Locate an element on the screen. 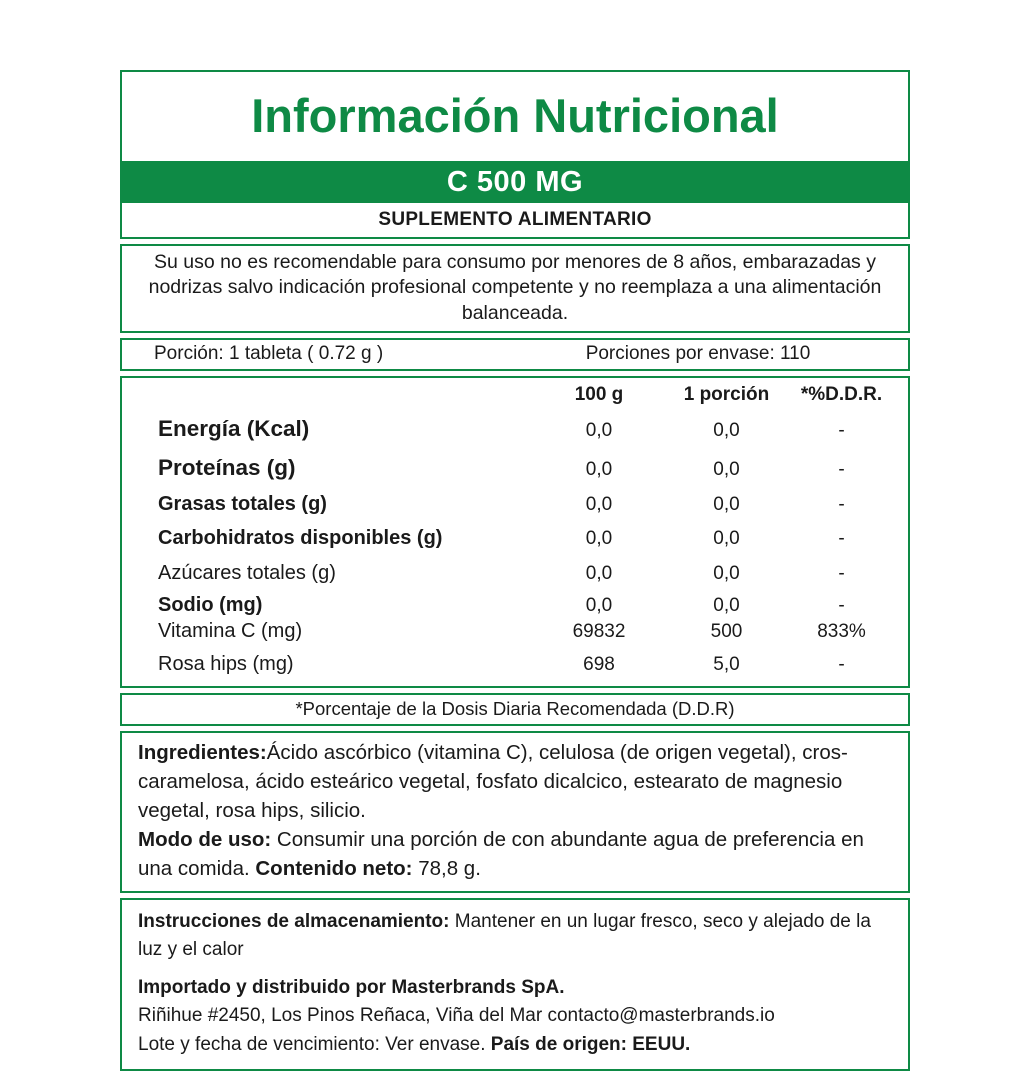 This screenshot has width=1024, height=1076. lot-text: Lote y fecha de vencimiento: Ver envase. is located at coordinates (314, 1044).